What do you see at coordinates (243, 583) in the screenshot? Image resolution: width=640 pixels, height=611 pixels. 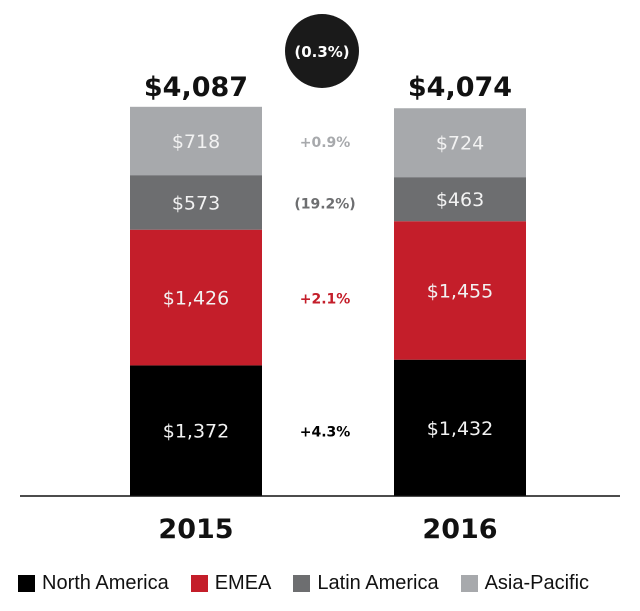 I see `legend-label-emea: EMEA` at bounding box center [243, 583].